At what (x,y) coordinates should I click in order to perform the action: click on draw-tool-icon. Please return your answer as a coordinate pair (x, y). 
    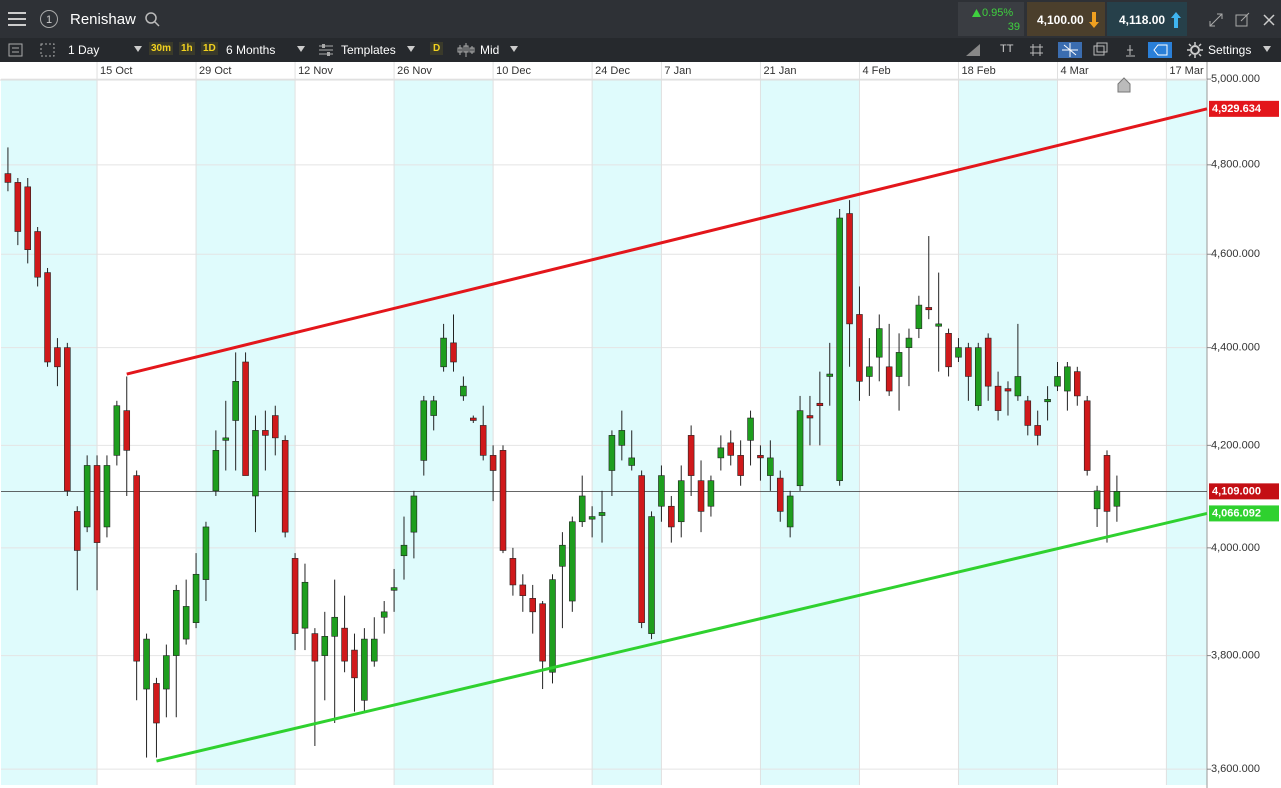
    Looking at the image, I should click on (975, 50).